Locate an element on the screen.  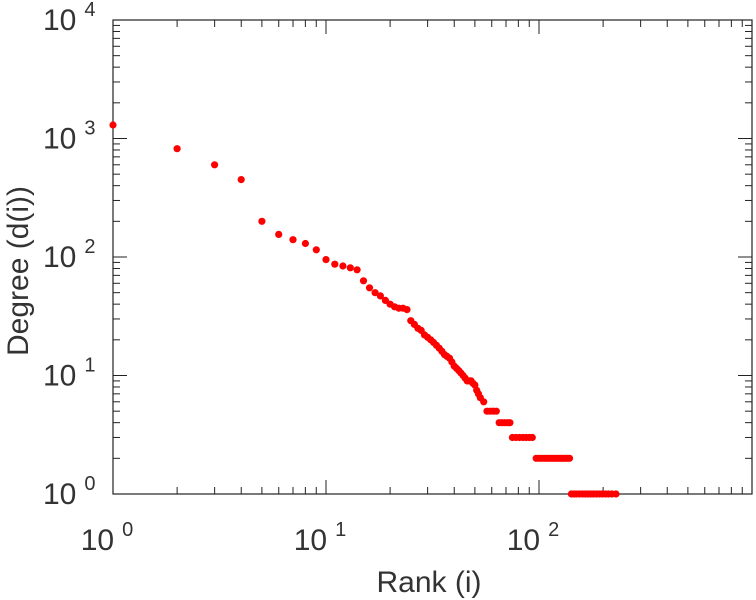
x-tick-labels: 10 0 10 1 10 2 is located at coordinates (320, 538).